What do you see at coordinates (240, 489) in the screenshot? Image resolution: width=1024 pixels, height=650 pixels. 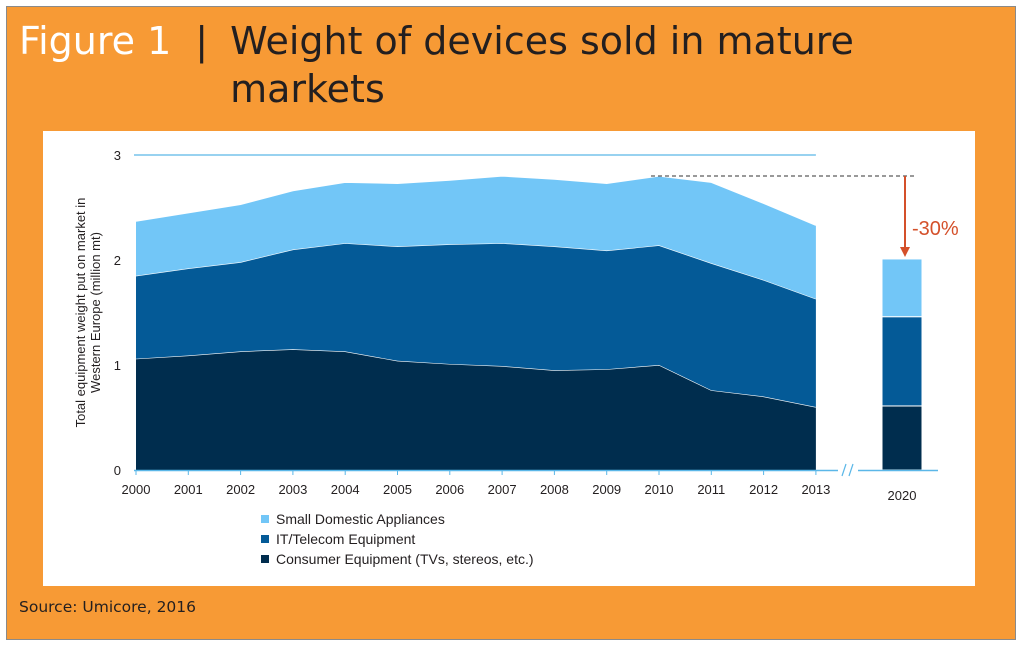 I see `x-tick-label: 2002` at bounding box center [240, 489].